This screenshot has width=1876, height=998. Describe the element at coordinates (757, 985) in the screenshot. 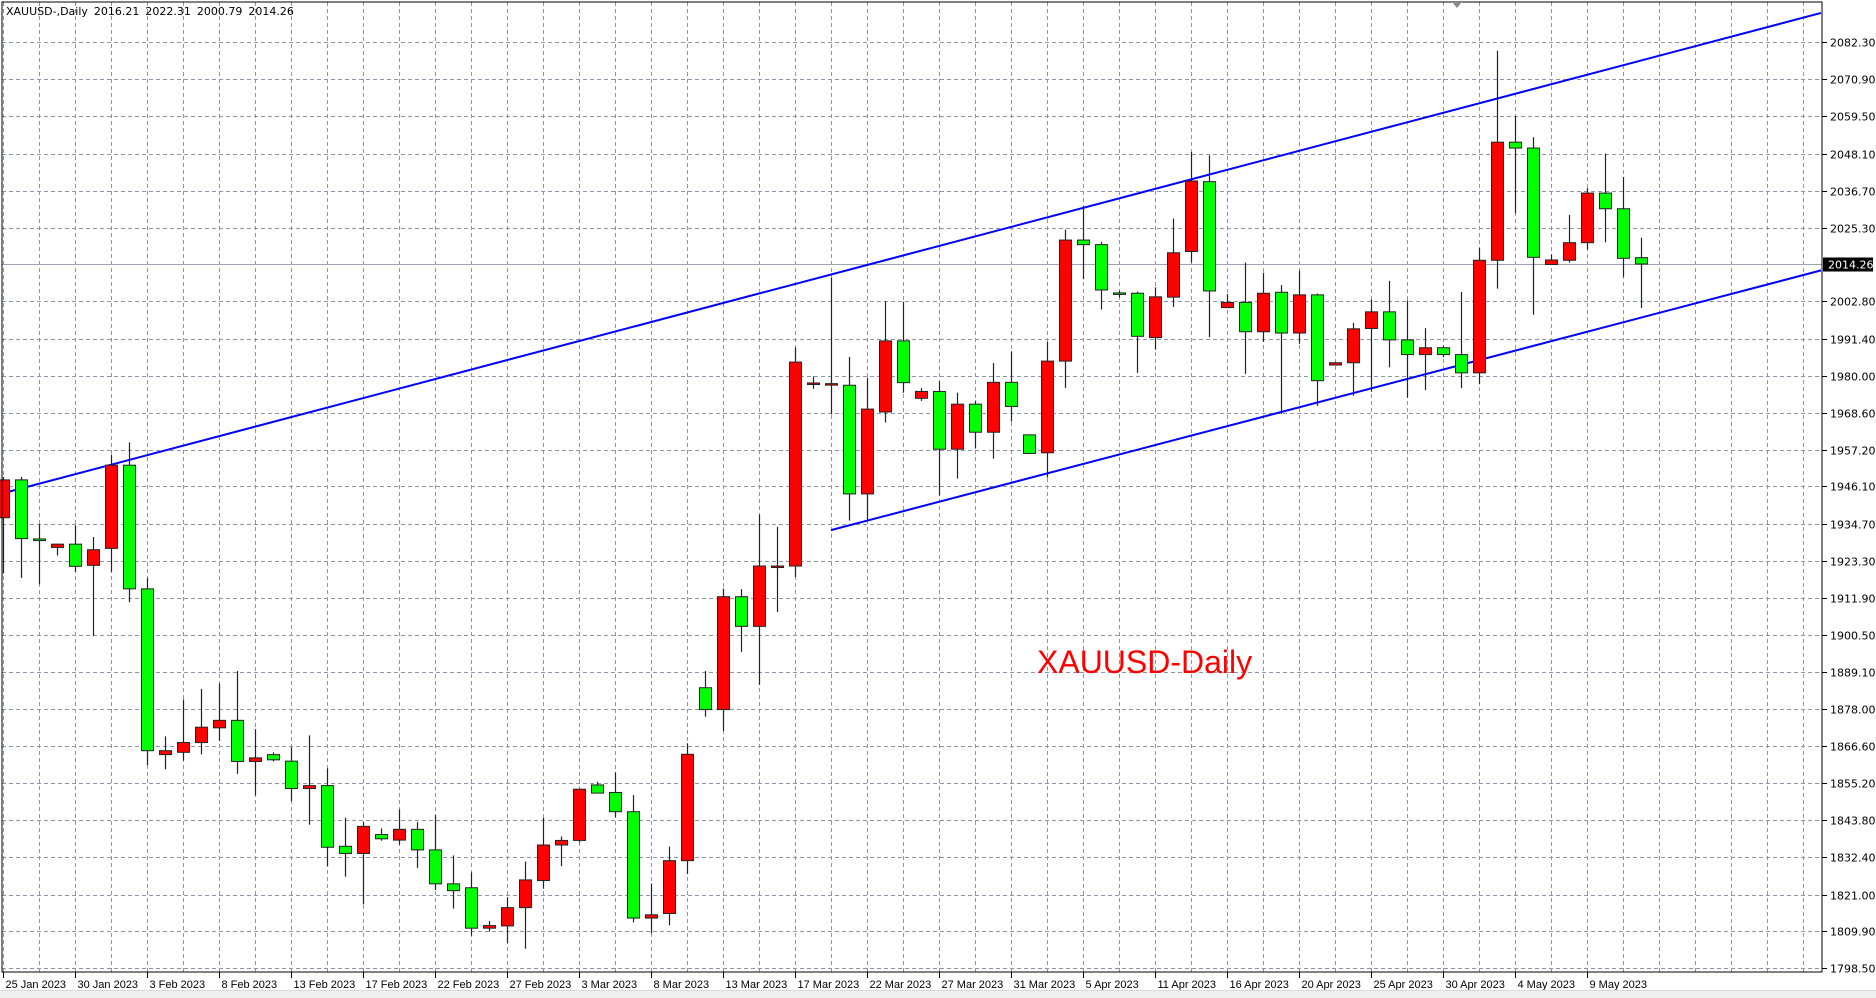

I see `x-tick-label: 13 Mar 2023` at that location.